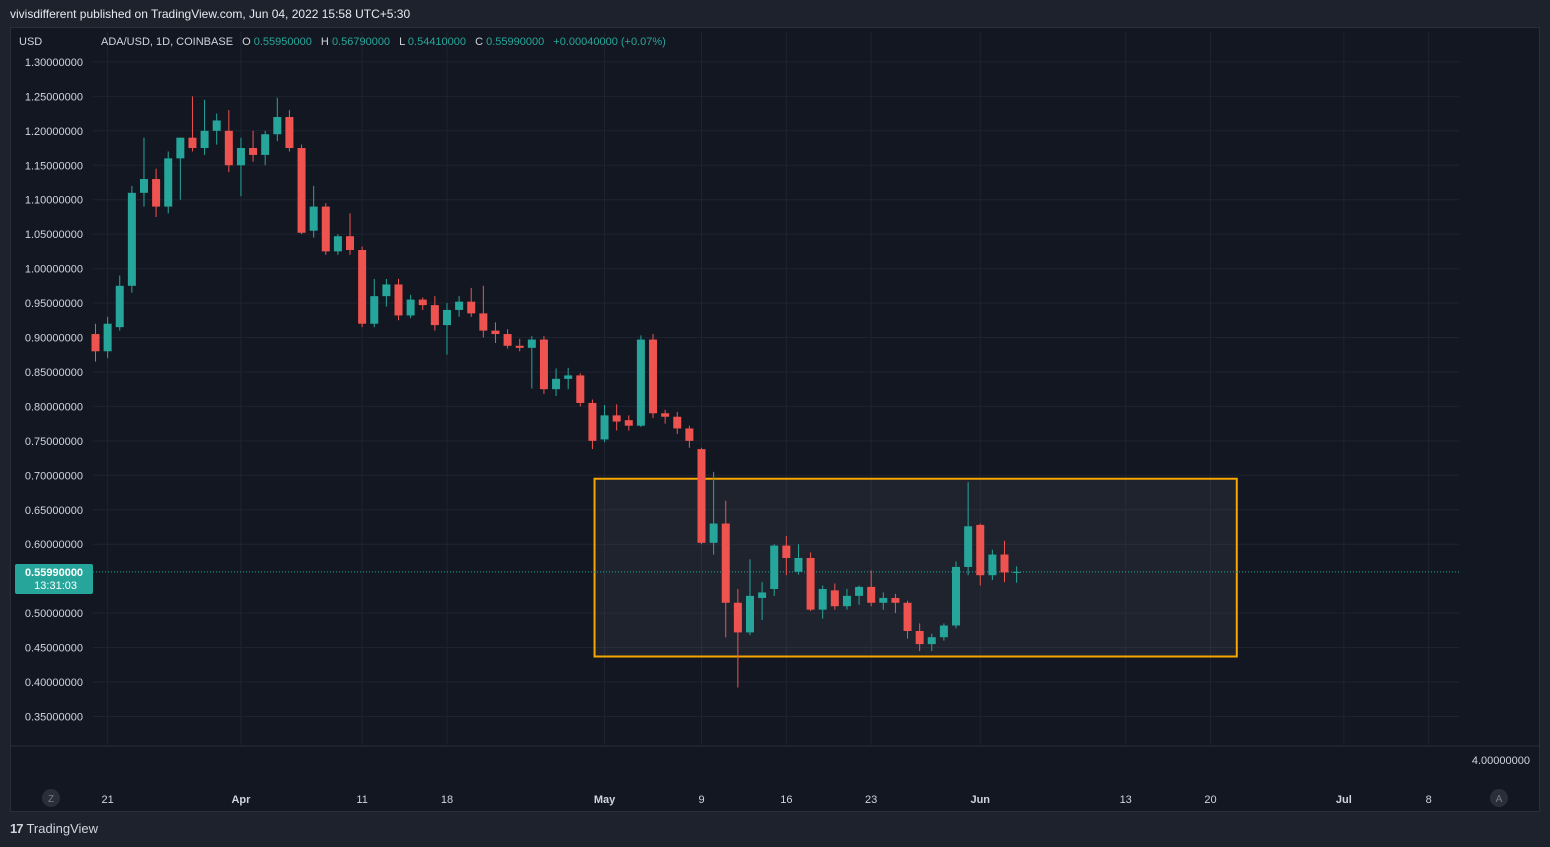 This screenshot has height=847, width=1550. I want to click on x-axis: 21 Apr 11 18 May 9 16 23 Jun 13 20 Jul 8, so click(766, 800).